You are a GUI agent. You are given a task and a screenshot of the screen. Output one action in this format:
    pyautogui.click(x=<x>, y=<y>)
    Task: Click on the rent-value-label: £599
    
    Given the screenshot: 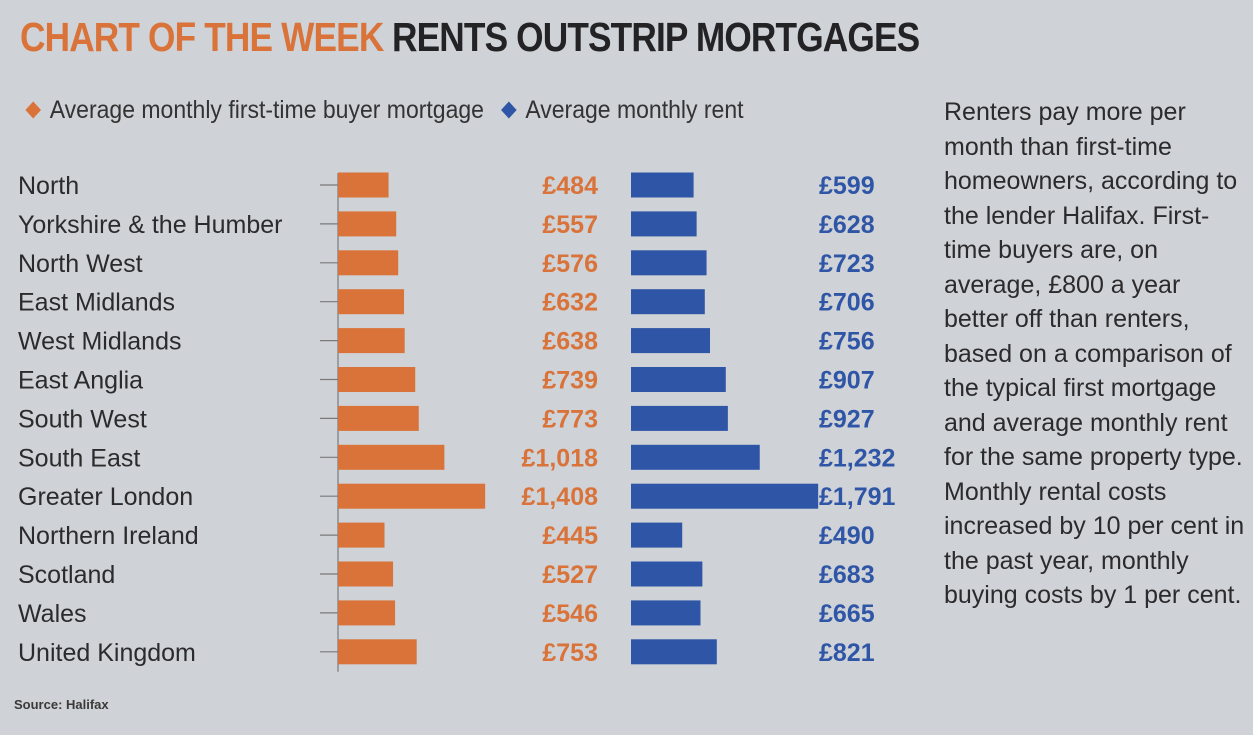 What is the action you would take?
    pyautogui.click(x=847, y=186)
    